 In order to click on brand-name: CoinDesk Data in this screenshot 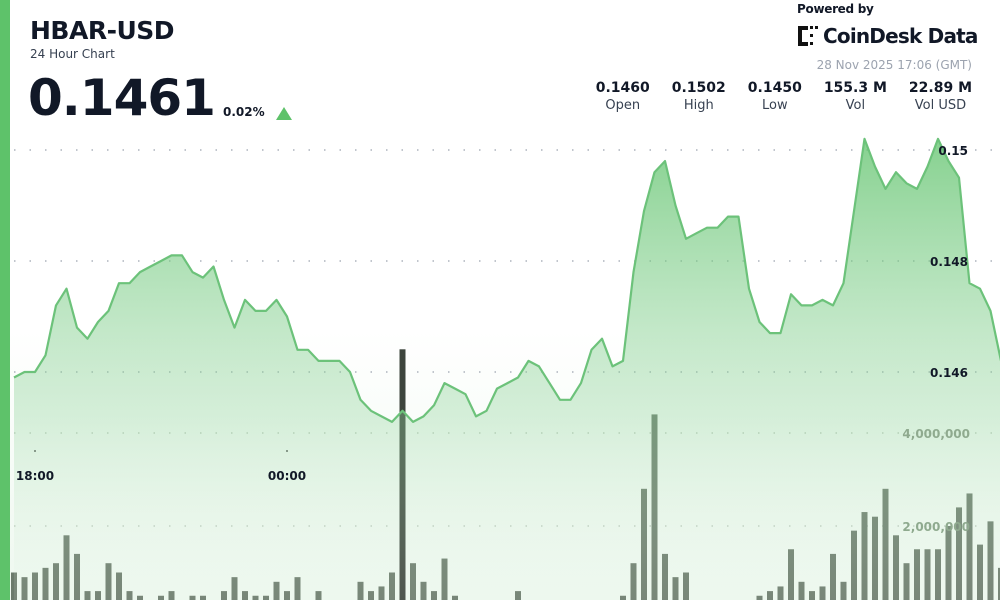, I will do `click(900, 36)`.